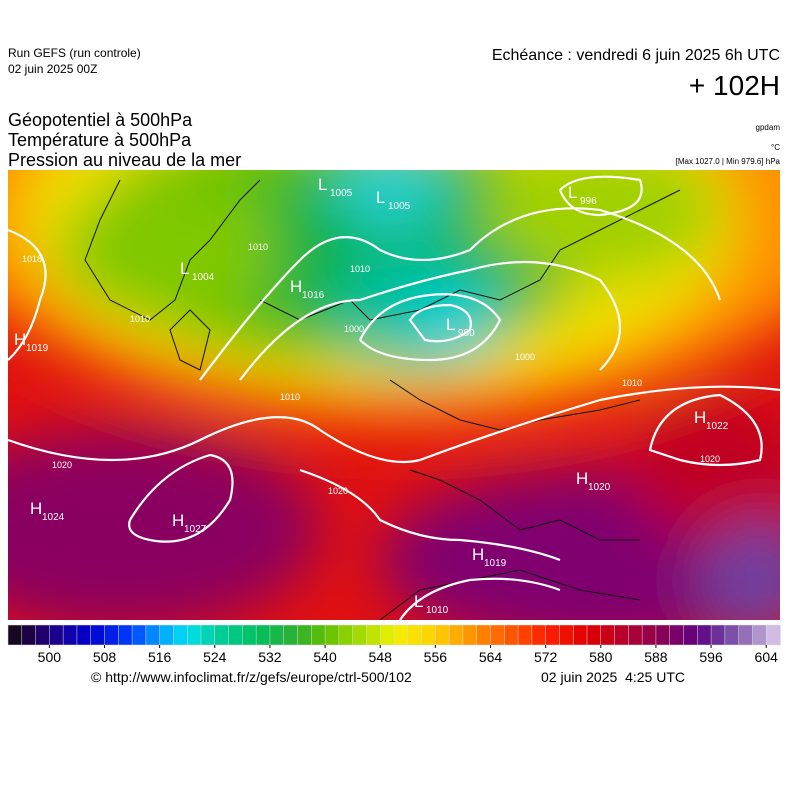  I want to click on colorbar-label: 556, so click(436, 657).